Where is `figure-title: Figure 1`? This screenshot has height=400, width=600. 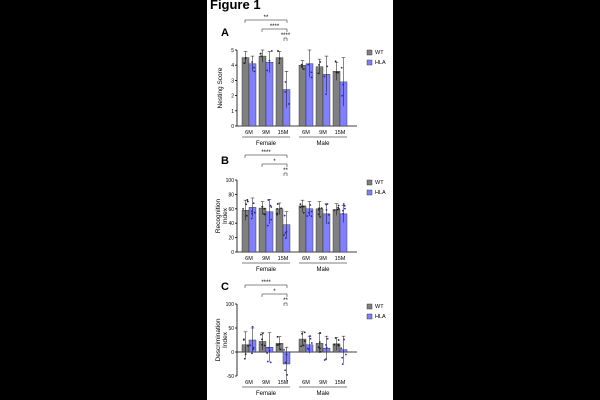
figure-title: Figure 1 is located at coordinates (235, 6).